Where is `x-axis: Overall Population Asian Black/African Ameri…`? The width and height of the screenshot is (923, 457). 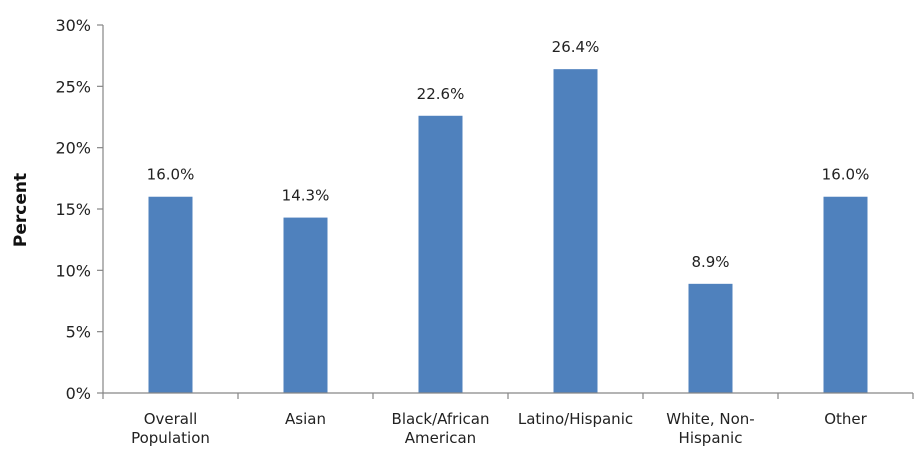
x-axis: Overall Population Asian Black/African Ameri… is located at coordinates (508, 419).